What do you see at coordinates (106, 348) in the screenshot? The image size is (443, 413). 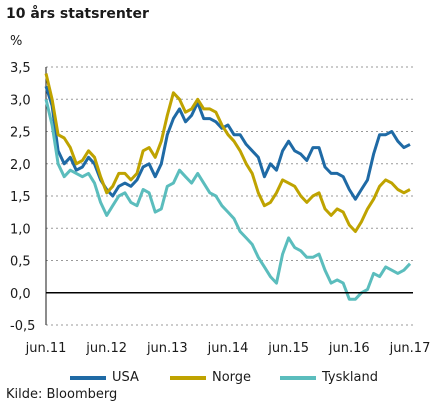 I see `x-tick-label: jun.12` at bounding box center [106, 348].